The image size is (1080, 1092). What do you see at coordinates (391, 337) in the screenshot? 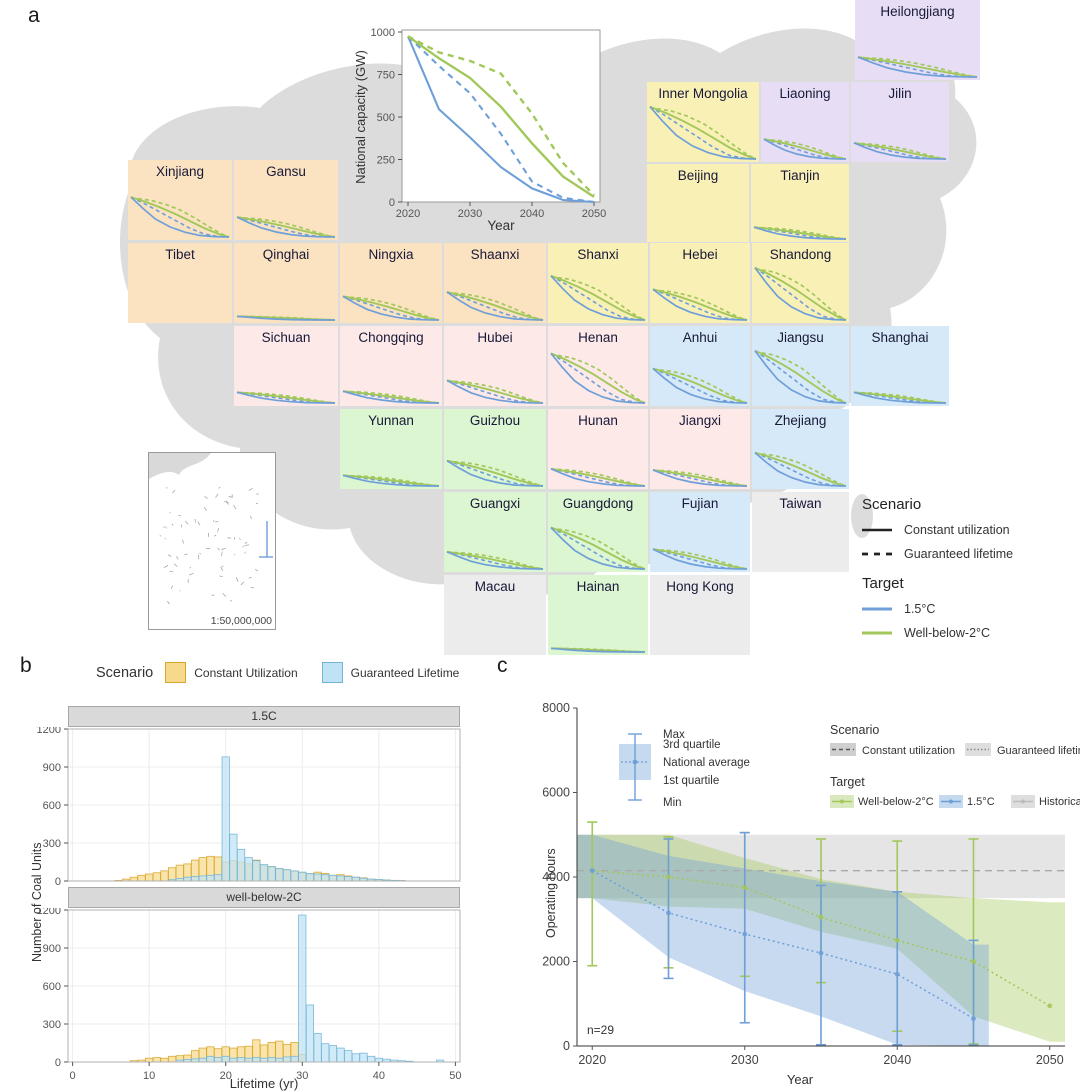
I see `province-name: Chongqing` at bounding box center [391, 337].